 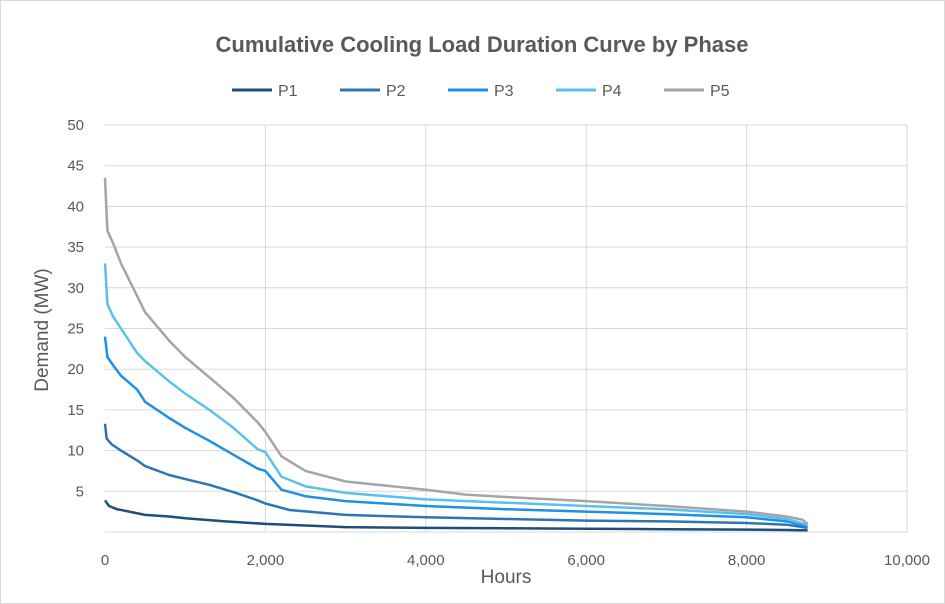 What do you see at coordinates (515, 560) in the screenshot?
I see `x-axis-ticks: 0 2,000 4,000 6,000 8,000 10,000` at bounding box center [515, 560].